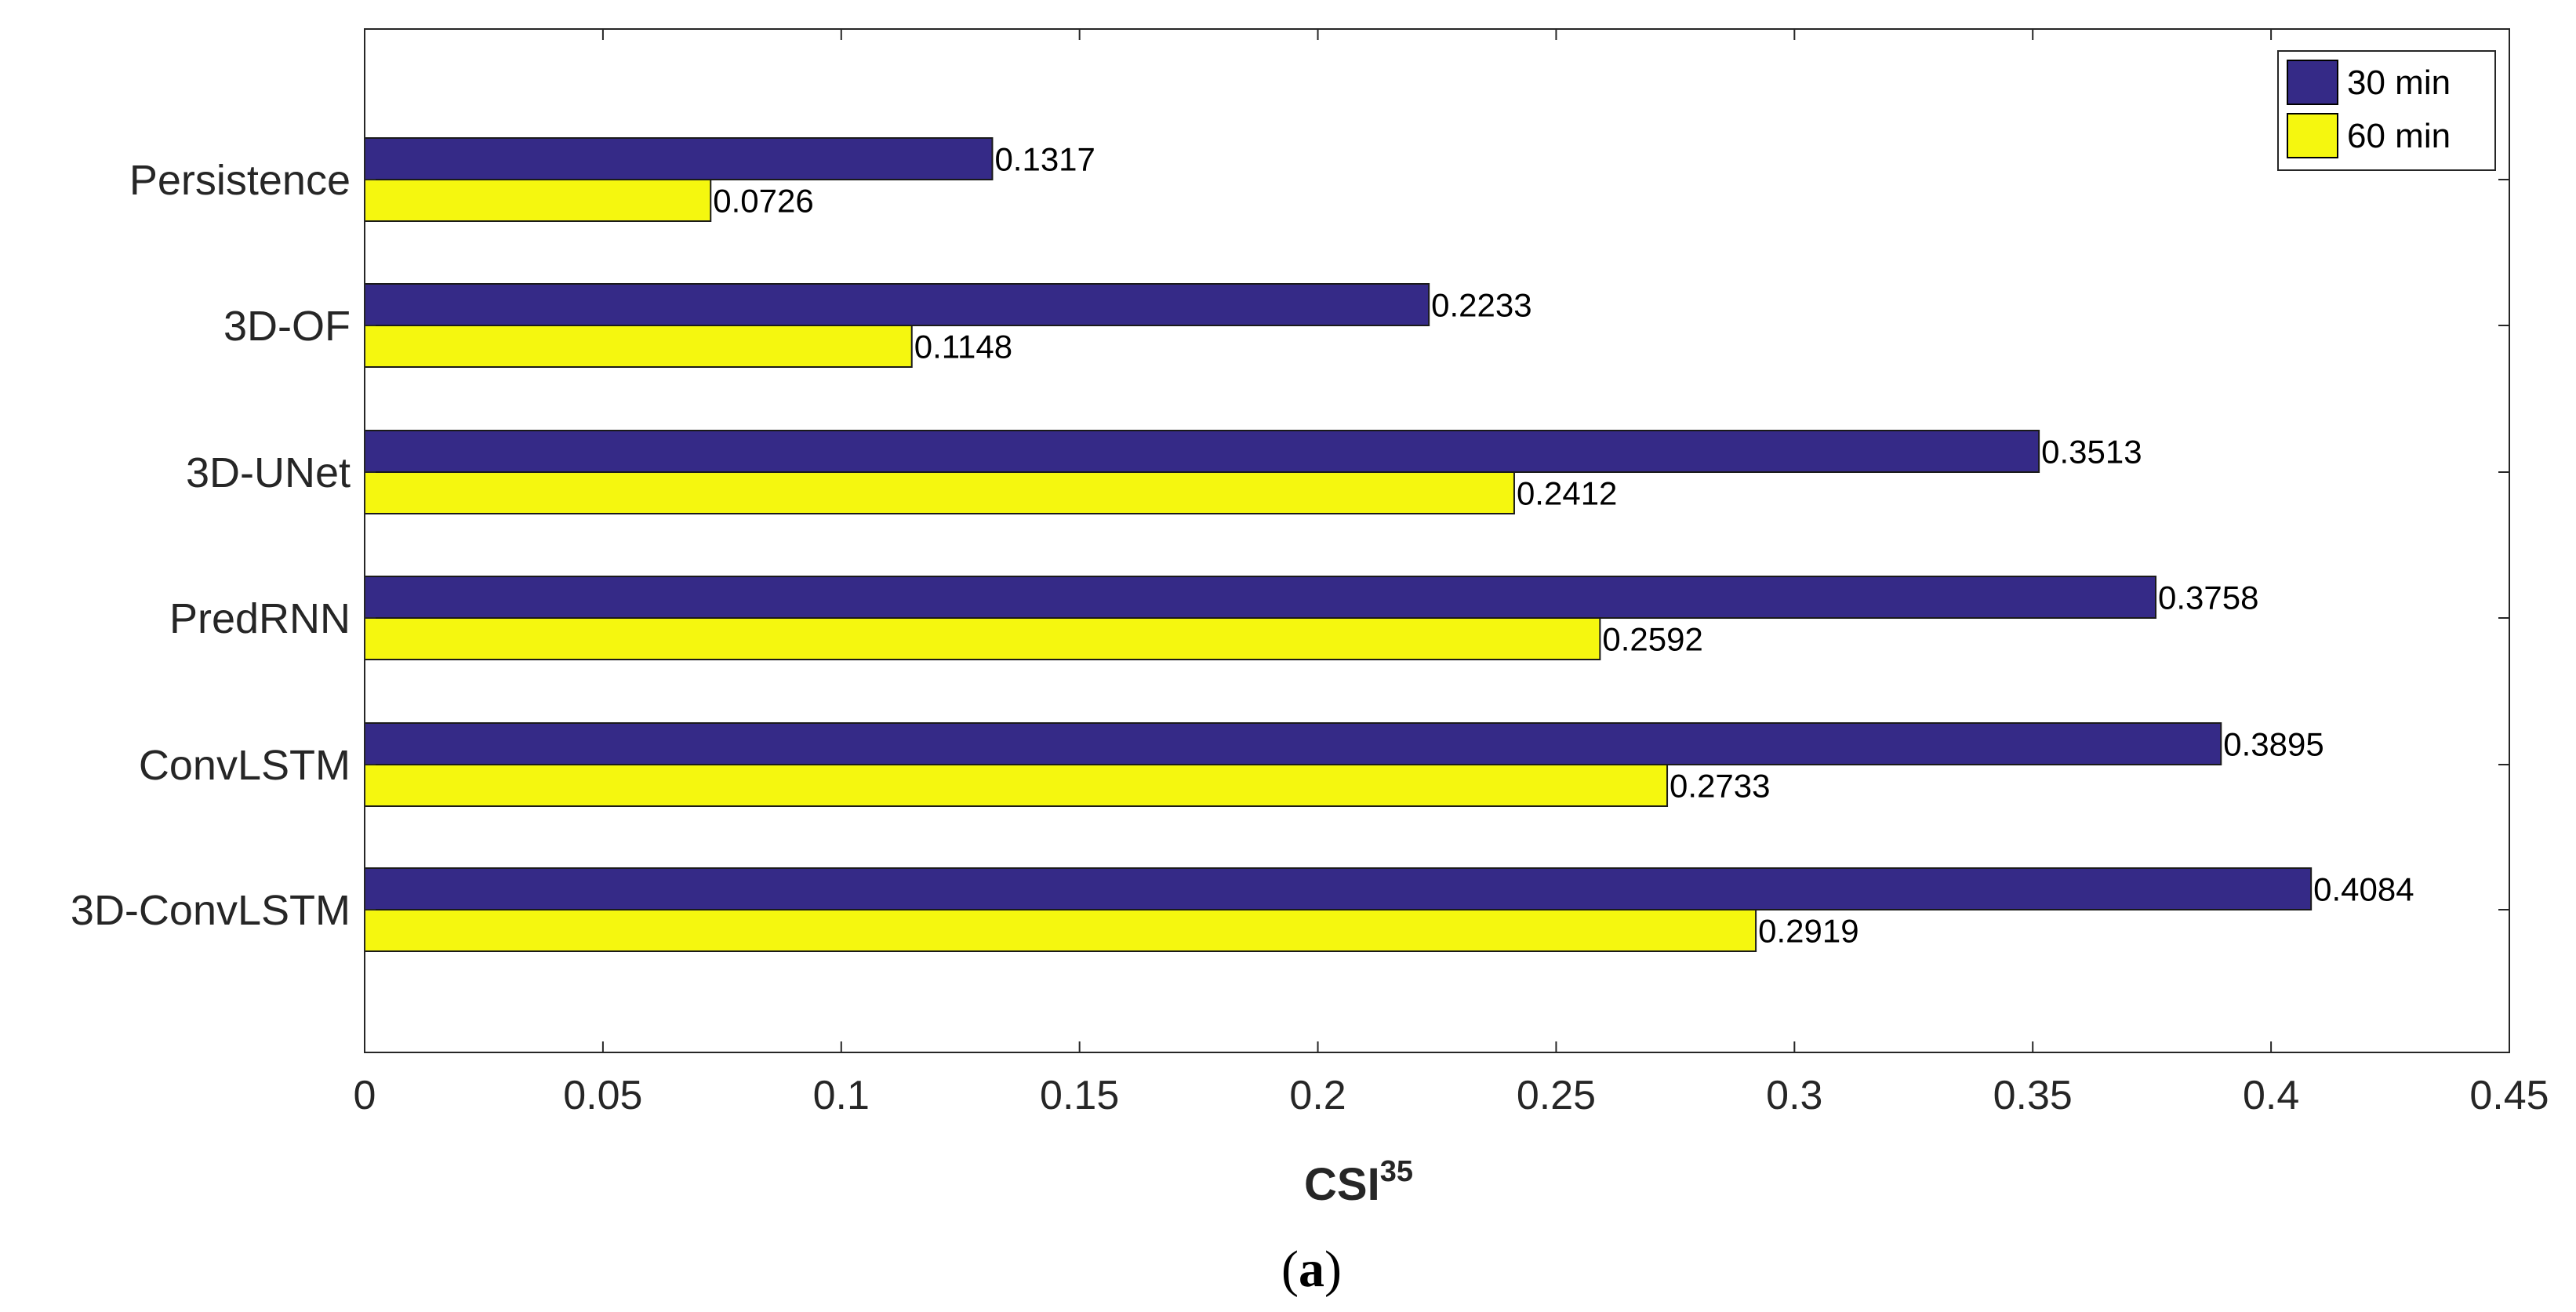  What do you see at coordinates (1293, 743) in the screenshot?
I see `bar-convlstm-30-min` at bounding box center [1293, 743].